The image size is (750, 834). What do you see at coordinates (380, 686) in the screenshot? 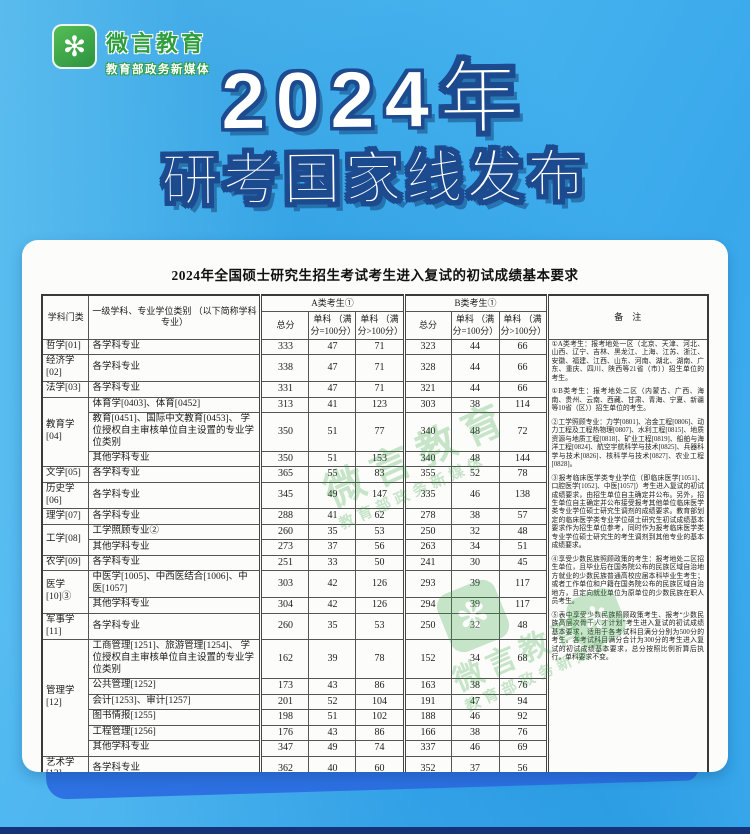
I see `a-subover100-cell: 86` at bounding box center [380, 686].